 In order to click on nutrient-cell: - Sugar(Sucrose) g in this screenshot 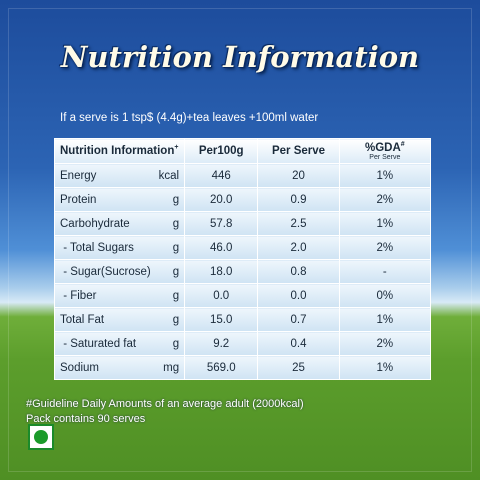, I will do `click(119, 271)`.